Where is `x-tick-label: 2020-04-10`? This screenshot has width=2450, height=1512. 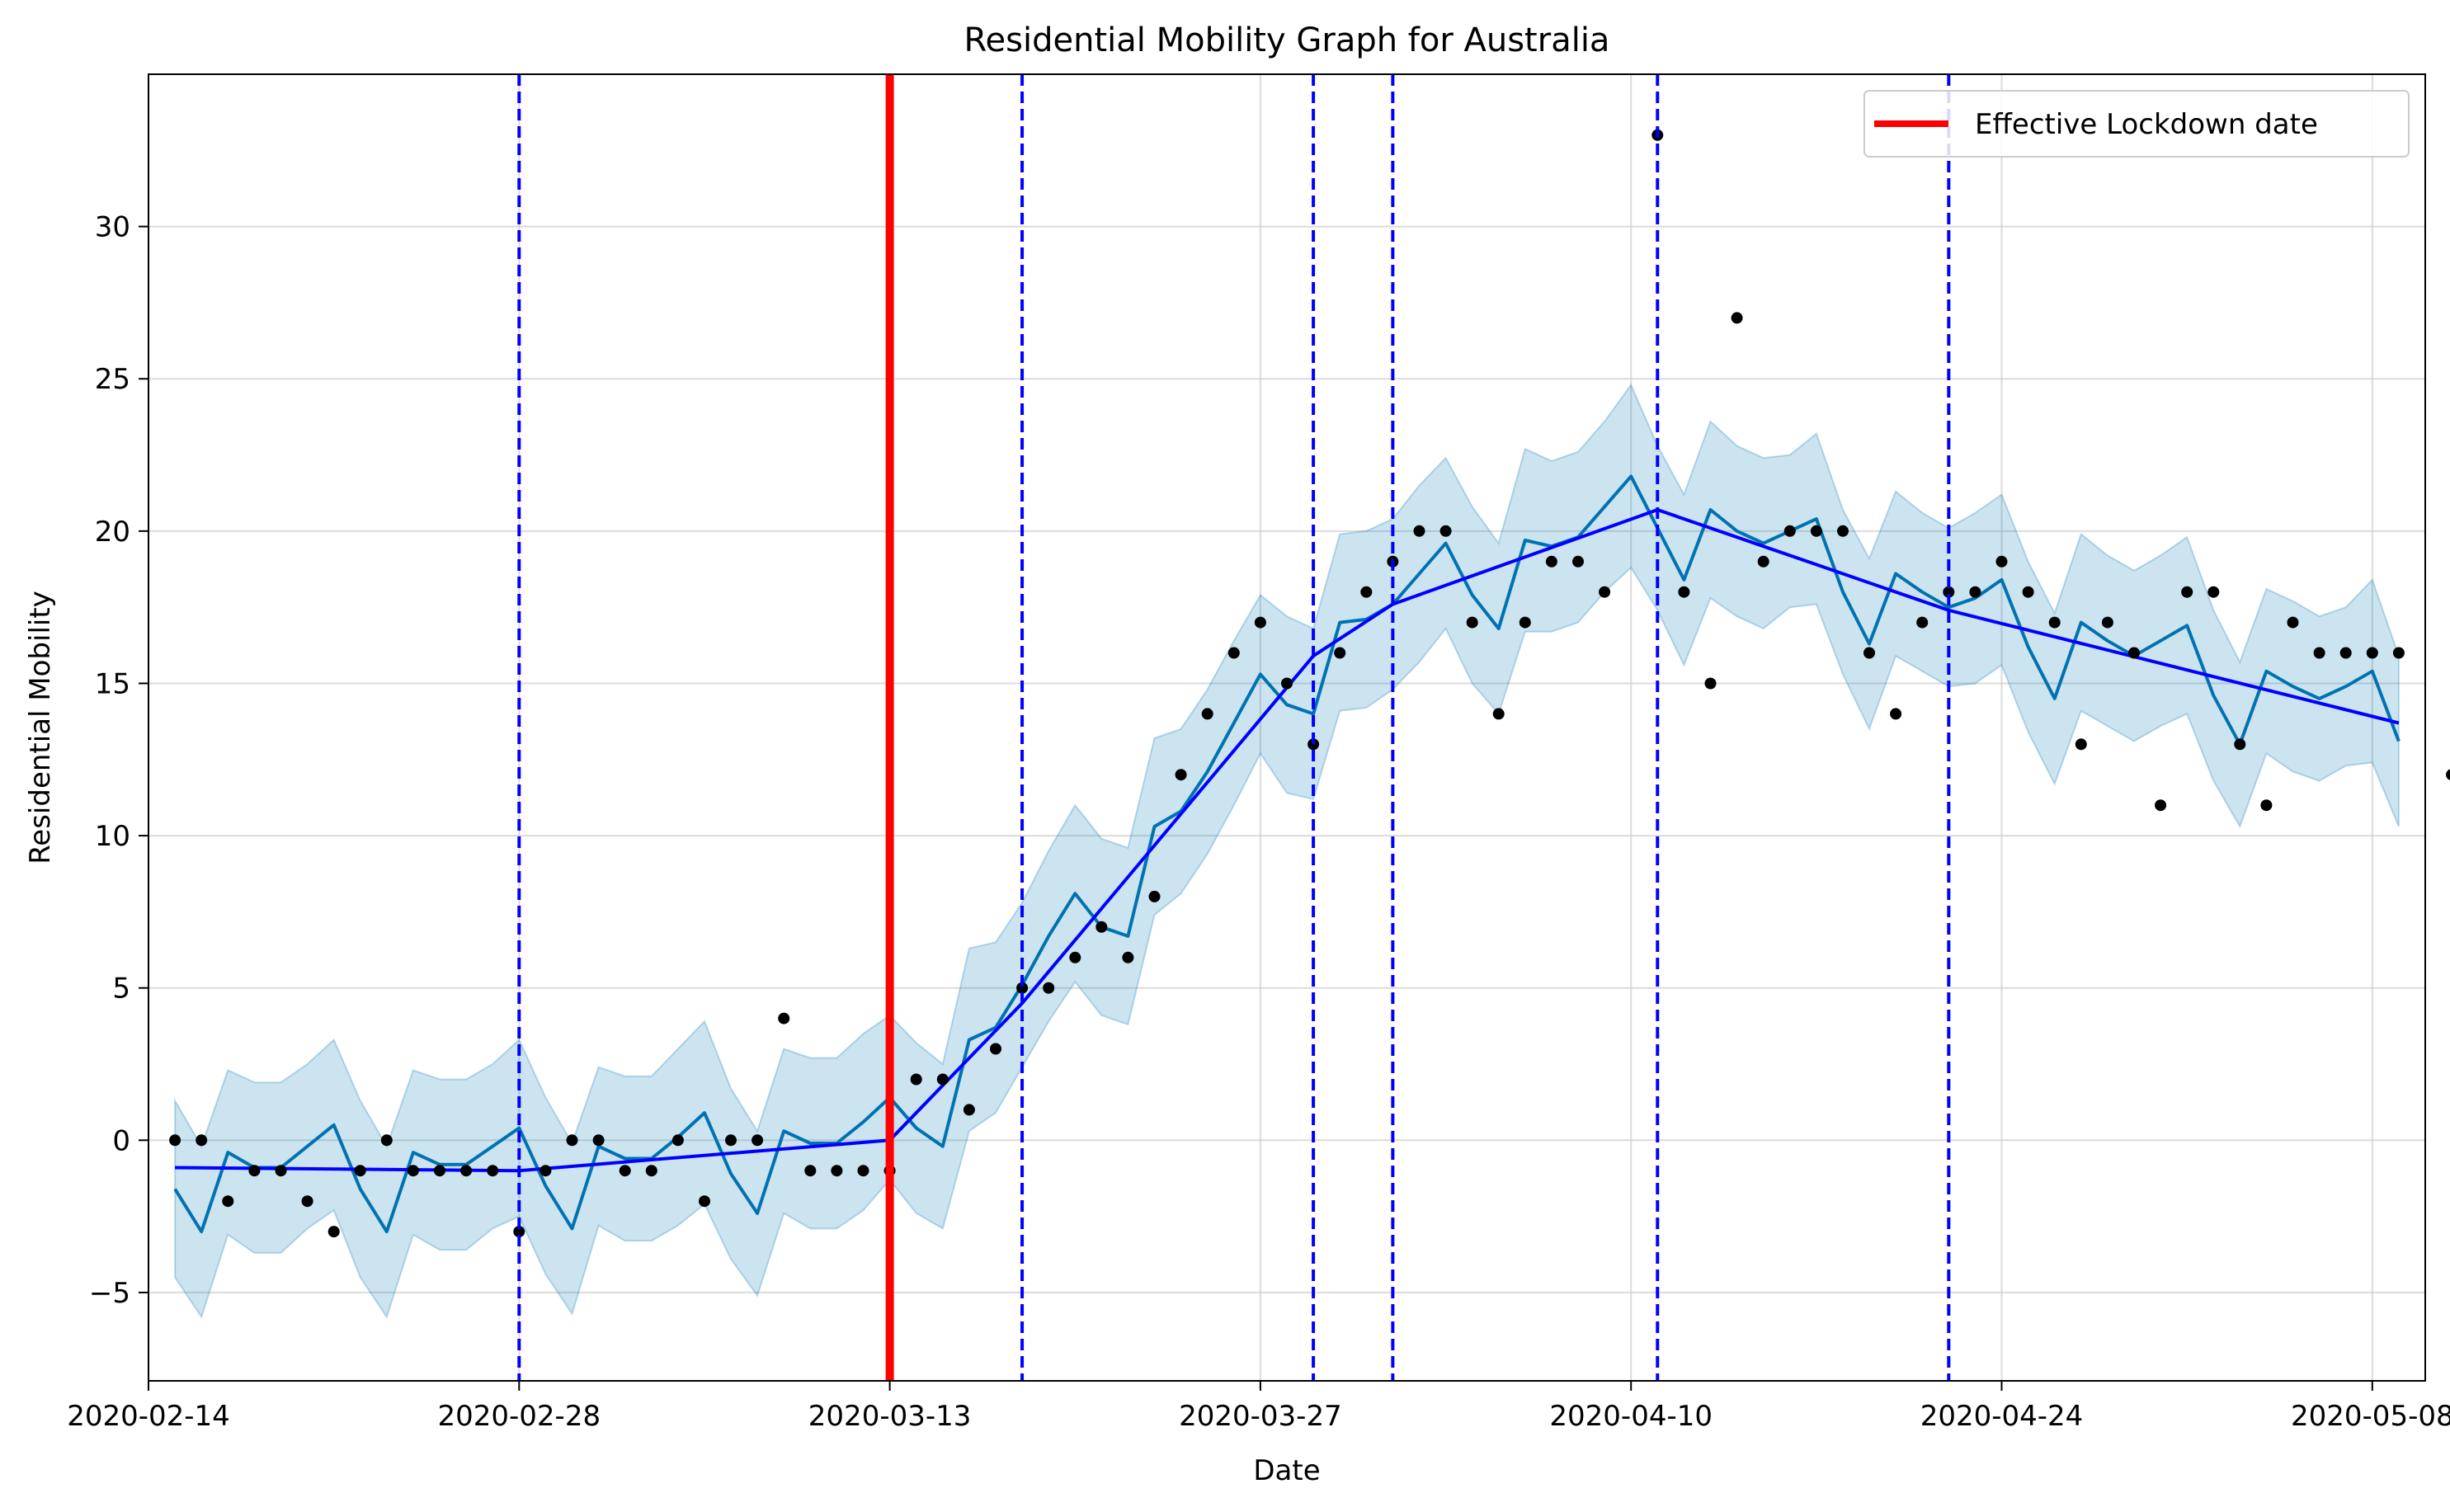
x-tick-label: 2020-04-10 is located at coordinates (1631, 1416).